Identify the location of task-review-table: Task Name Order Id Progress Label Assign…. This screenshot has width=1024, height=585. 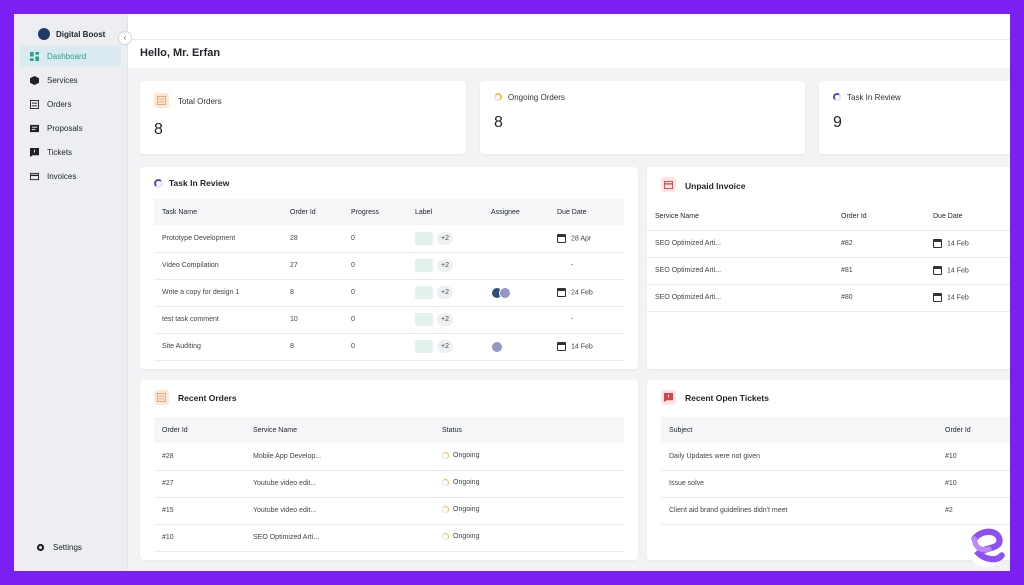
(389, 280).